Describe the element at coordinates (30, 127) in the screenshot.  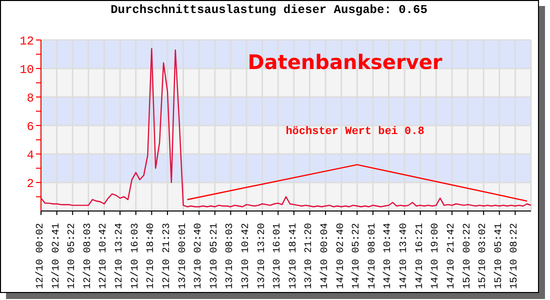
I see `y-tick-label: 6` at that location.